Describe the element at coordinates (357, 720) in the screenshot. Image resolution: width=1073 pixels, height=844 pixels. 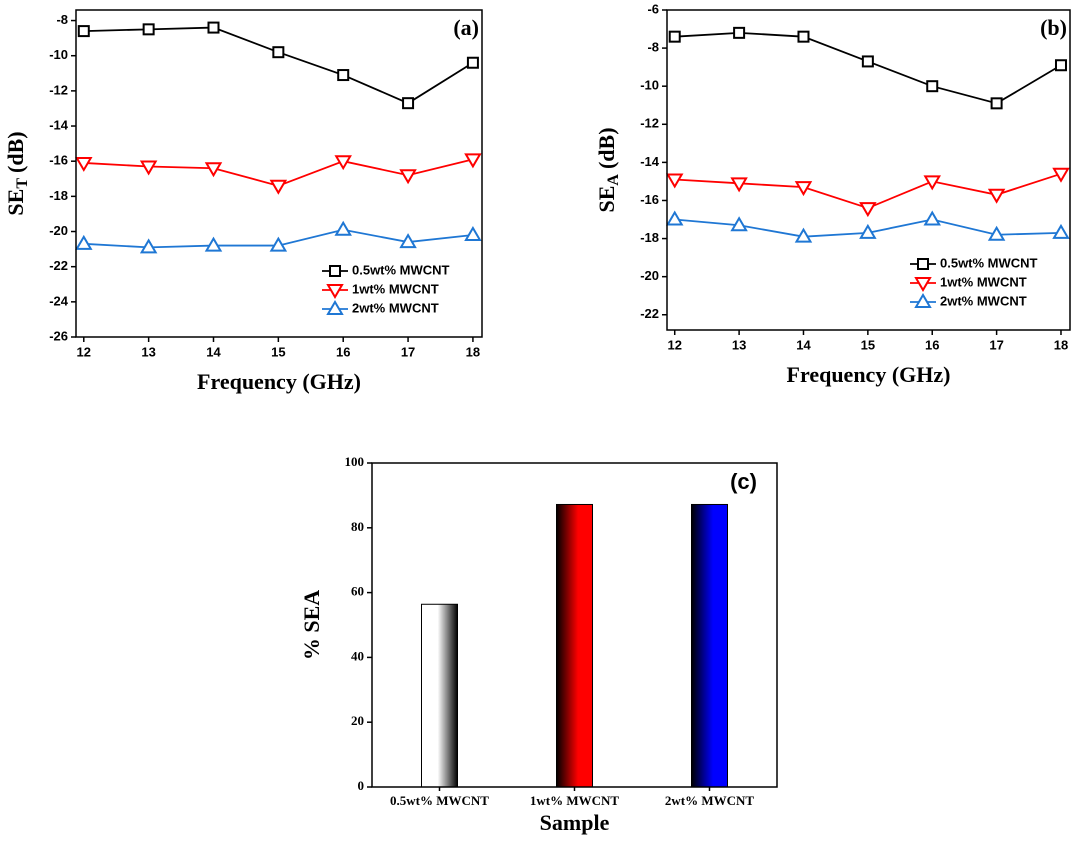
I see `y-tick-label: 20` at that location.